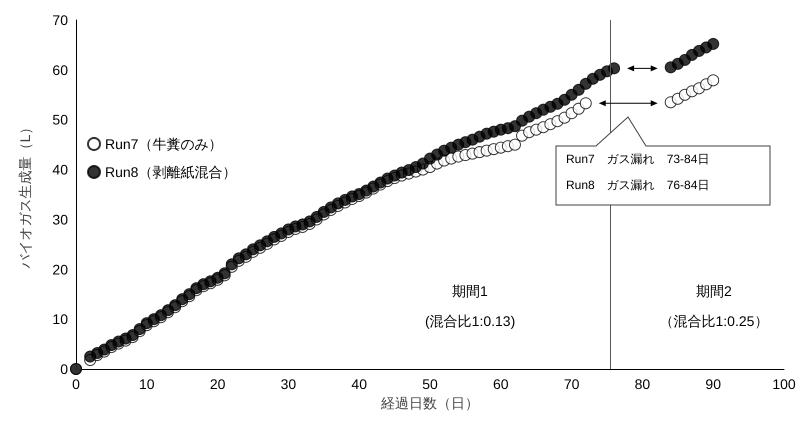  I want to click on annotation: （混合比1:0.25）, so click(714, 322).